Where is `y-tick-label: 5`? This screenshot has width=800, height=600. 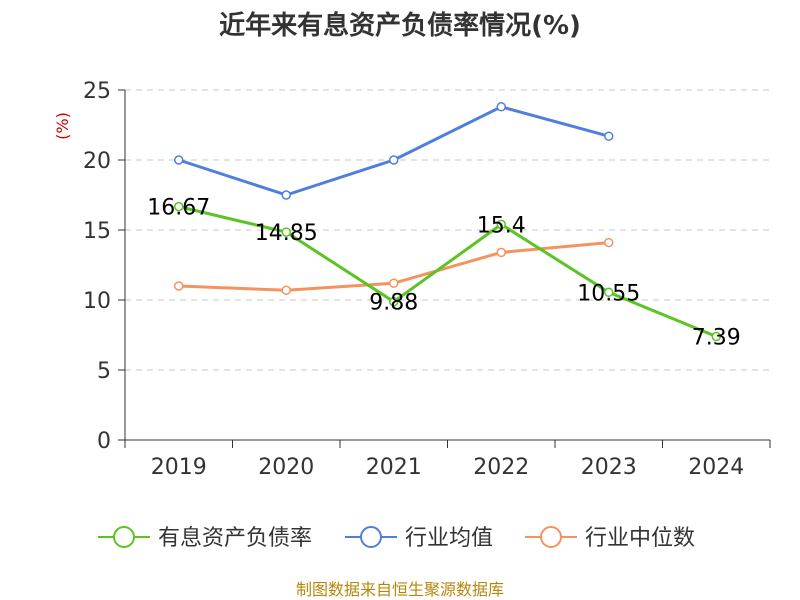
y-tick-label: 5 is located at coordinates (104, 371).